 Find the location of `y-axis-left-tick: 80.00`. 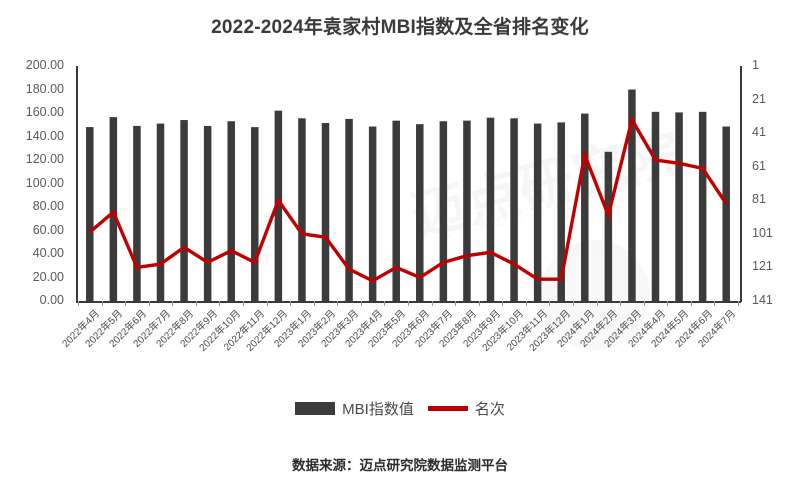

y-axis-left-tick: 80.00 is located at coordinates (48, 206).